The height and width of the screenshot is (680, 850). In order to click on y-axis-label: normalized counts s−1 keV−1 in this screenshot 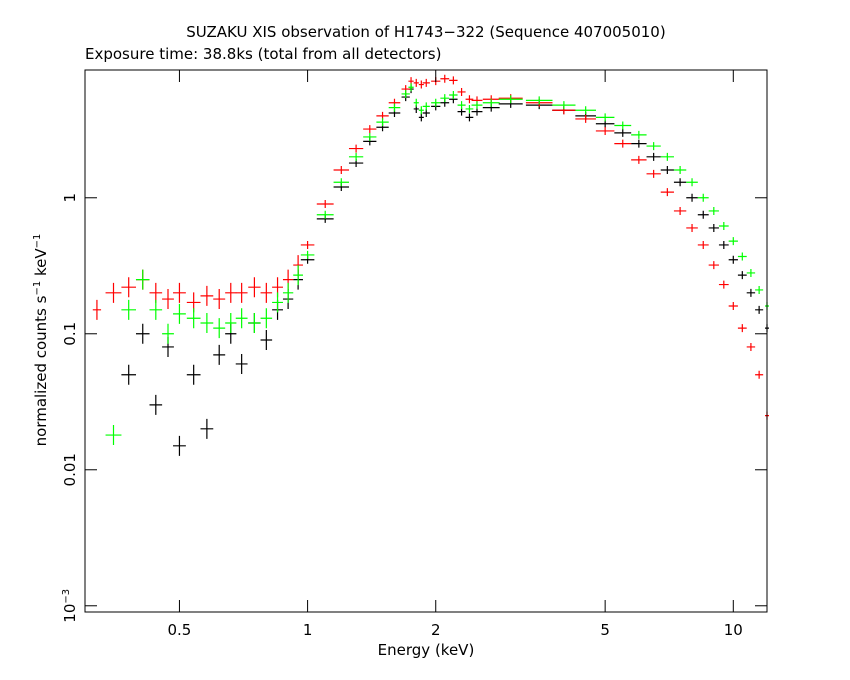, I will do `click(41, 340)`.